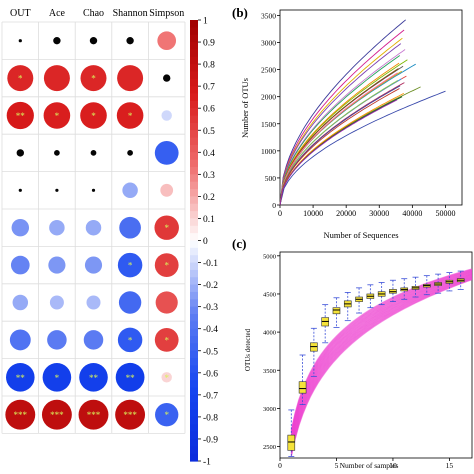  What do you see at coordinates (207, 463) in the screenshot?
I see `colorbar-tick-label: -1` at bounding box center [207, 463].